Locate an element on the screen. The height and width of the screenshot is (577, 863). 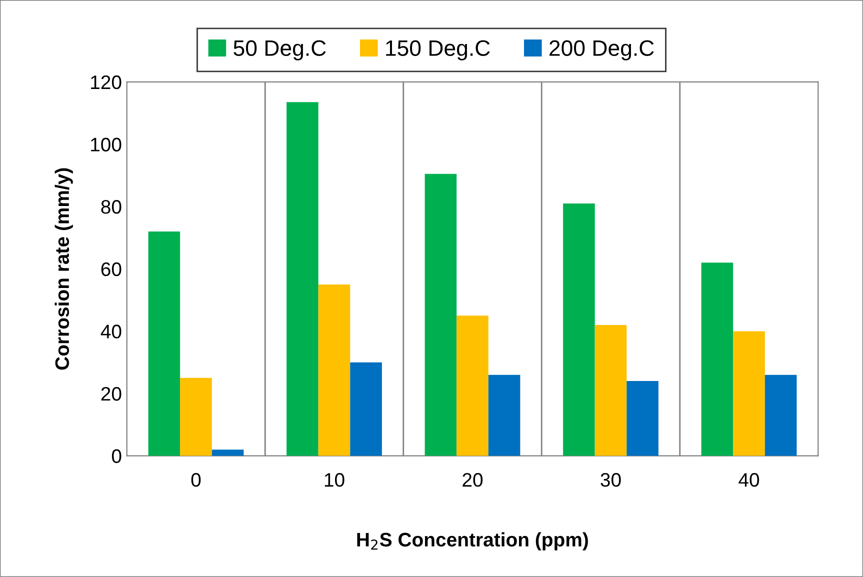
x-tick-label: 40 is located at coordinates (749, 480).